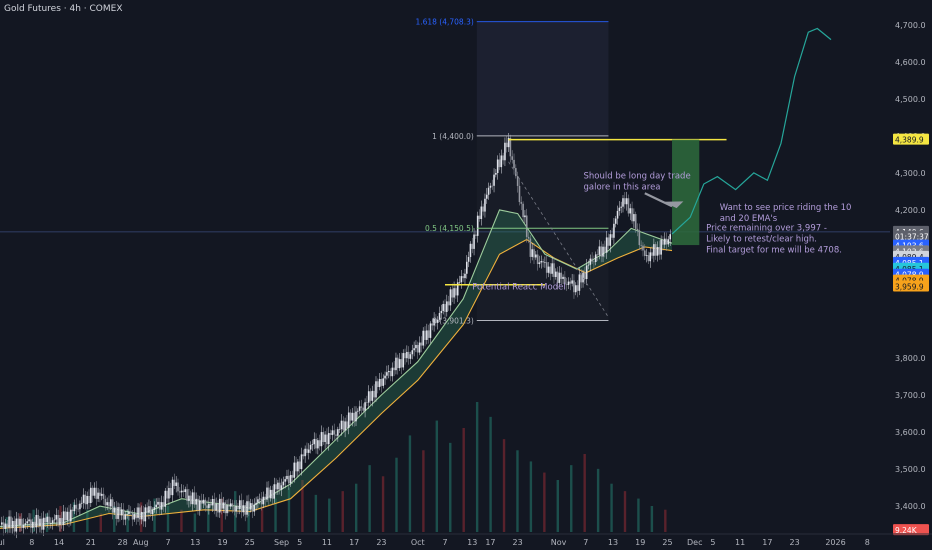  Describe the element at coordinates (621, 187) in the screenshot. I see `annotation-long-trade: galore in this area` at that location.